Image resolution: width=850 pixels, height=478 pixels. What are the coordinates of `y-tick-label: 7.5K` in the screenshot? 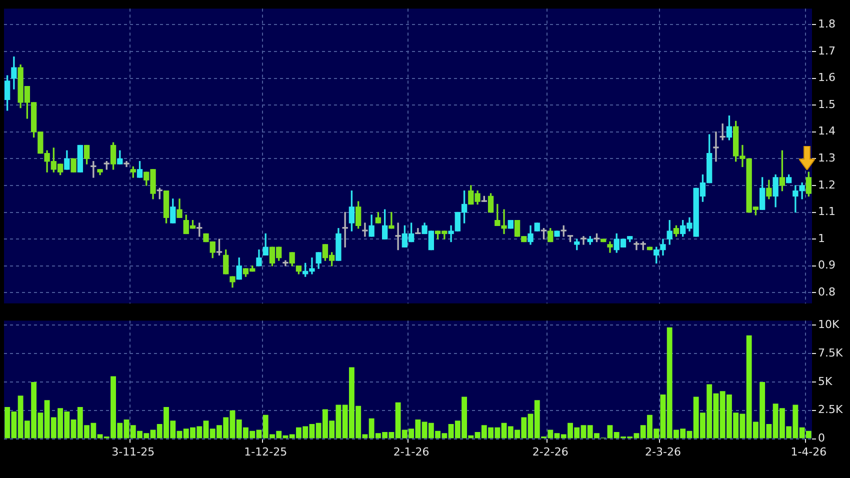 It's located at (831, 353).